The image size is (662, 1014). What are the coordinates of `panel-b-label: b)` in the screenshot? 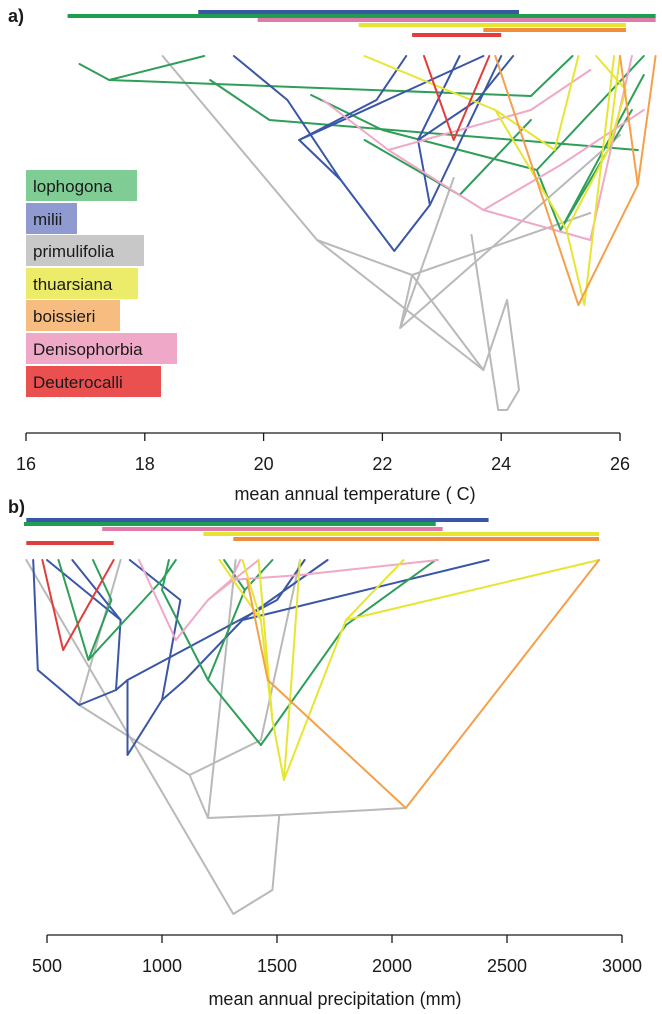 It's located at (16, 507).